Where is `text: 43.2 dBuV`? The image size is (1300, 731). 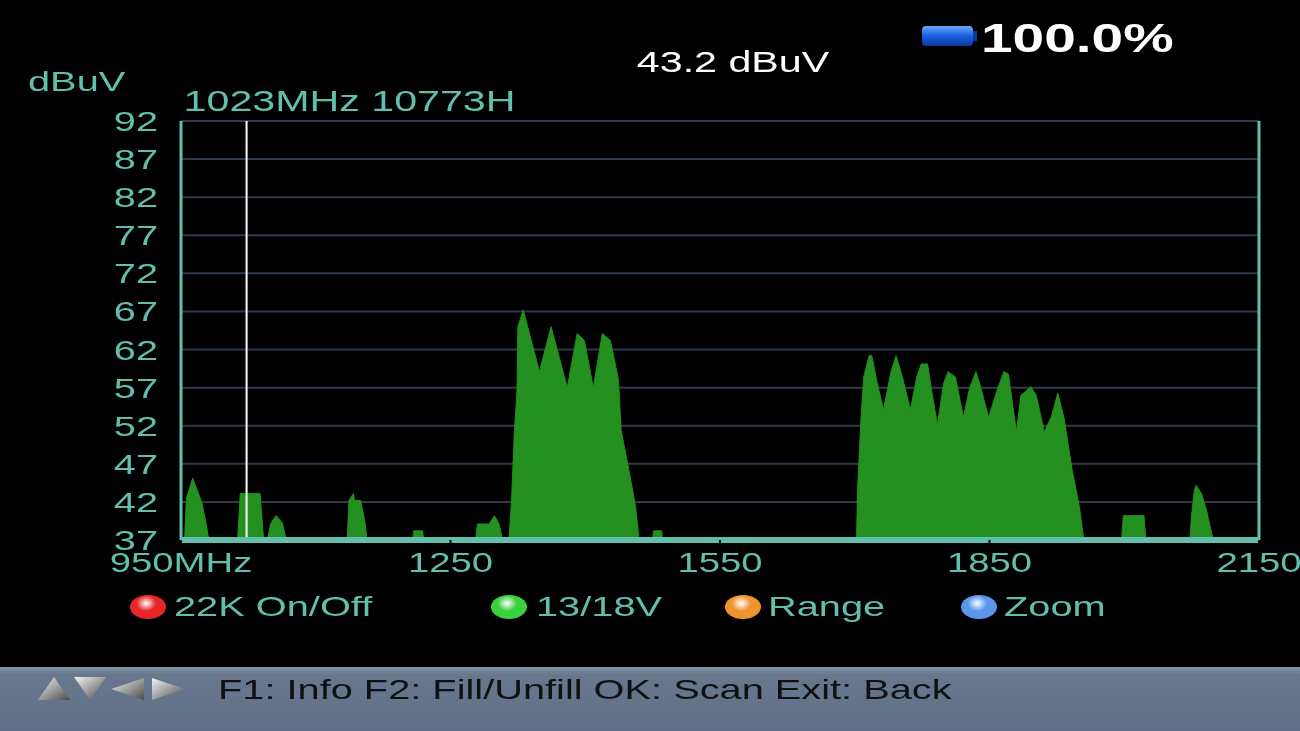
text: 43.2 dBuV is located at coordinates (733, 61).